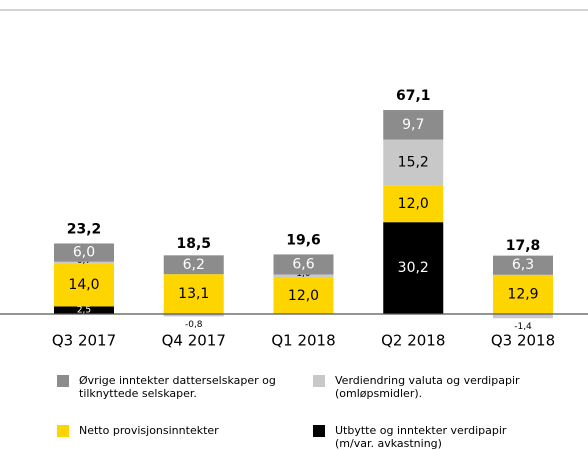  Describe the element at coordinates (84, 341) in the screenshot. I see `x-tick-label: Q3 2017` at that location.